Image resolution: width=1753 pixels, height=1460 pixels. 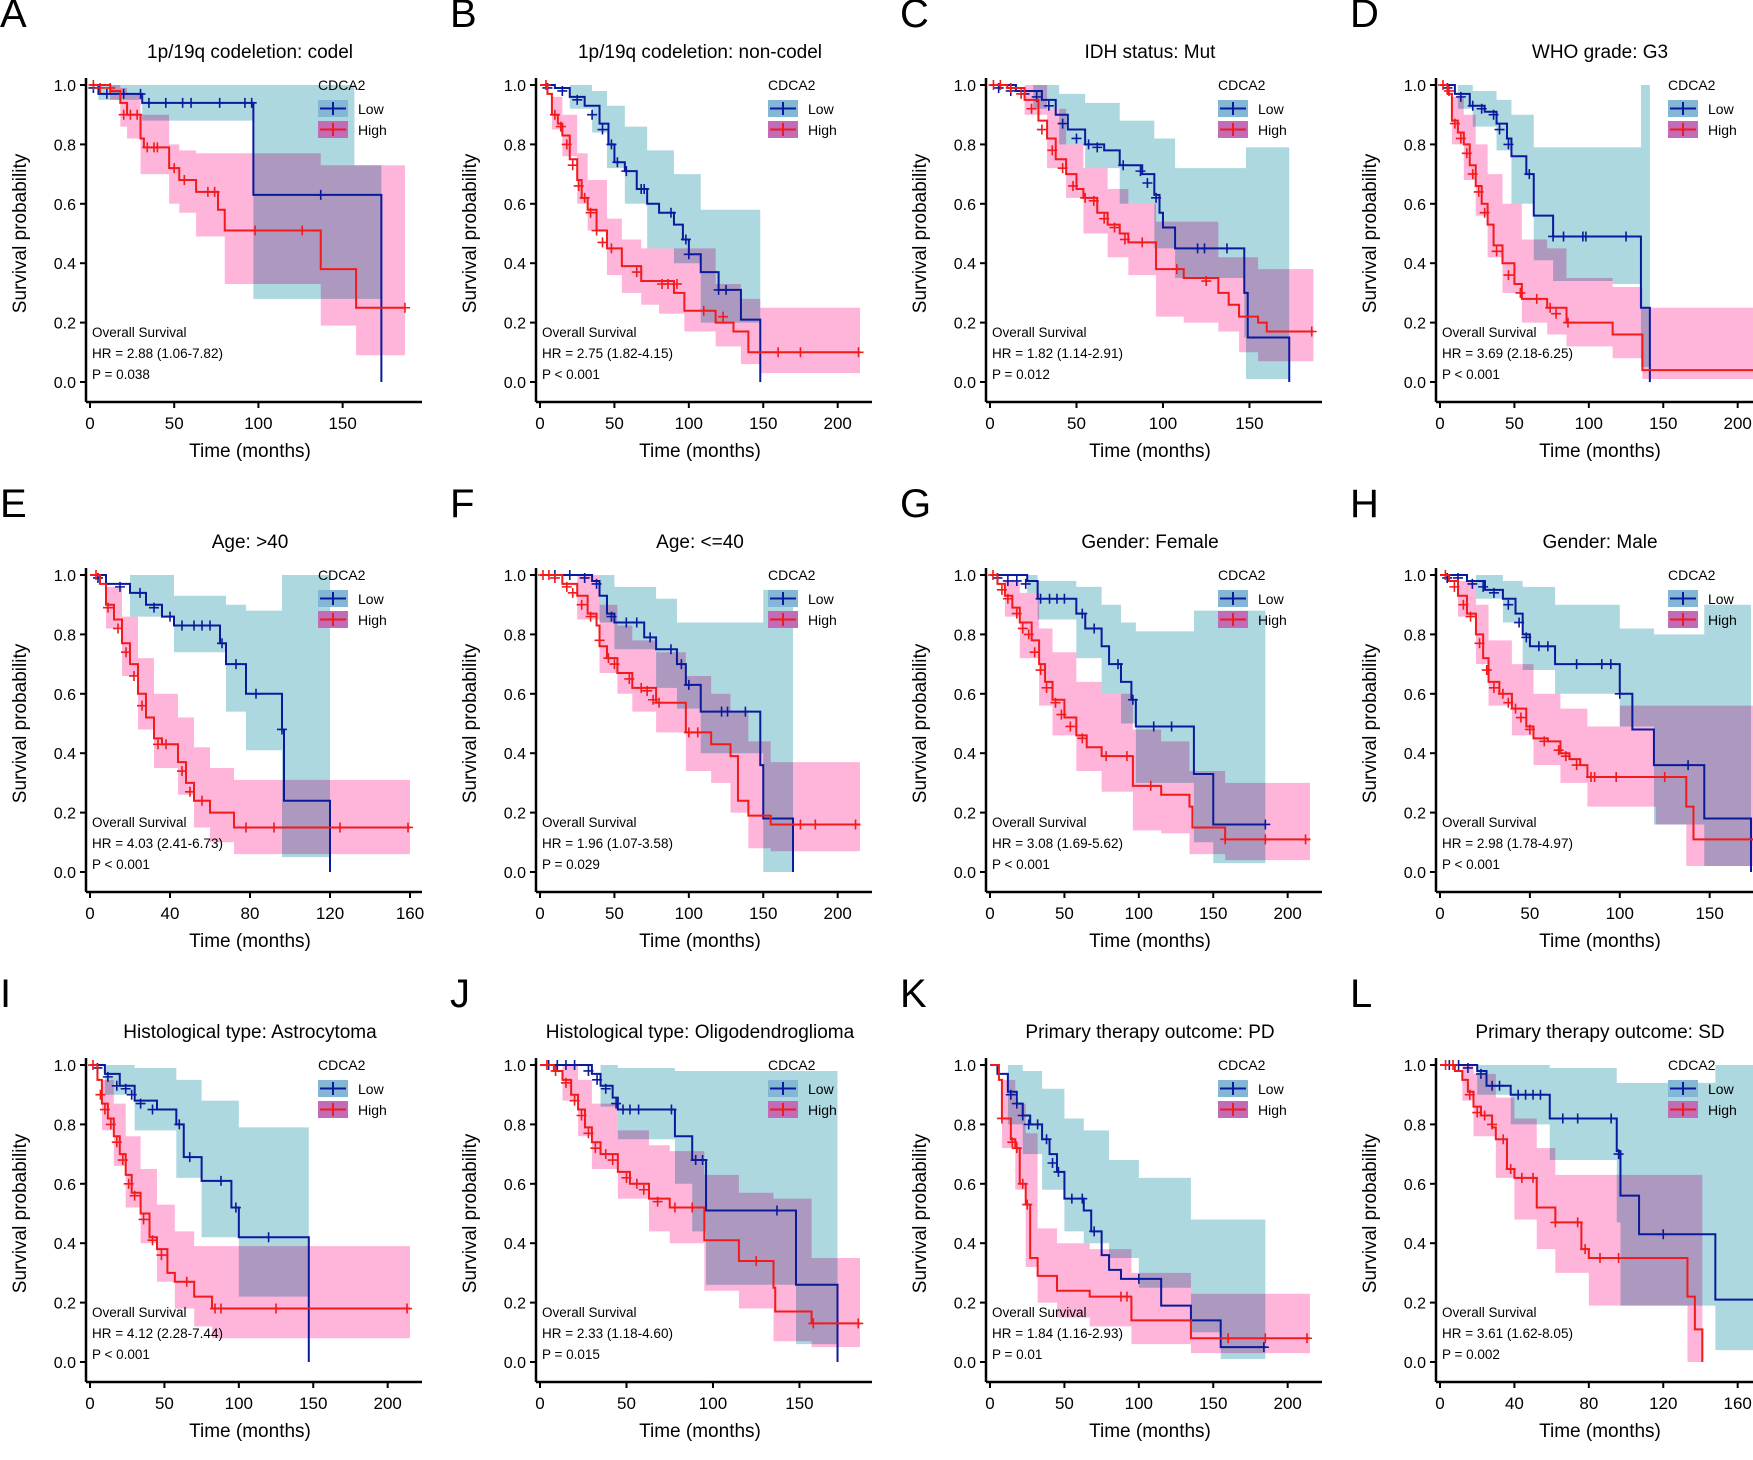 What do you see at coordinates (515, 324) in the screenshot?
I see `y-tick-label: 0.2` at bounding box center [515, 324].